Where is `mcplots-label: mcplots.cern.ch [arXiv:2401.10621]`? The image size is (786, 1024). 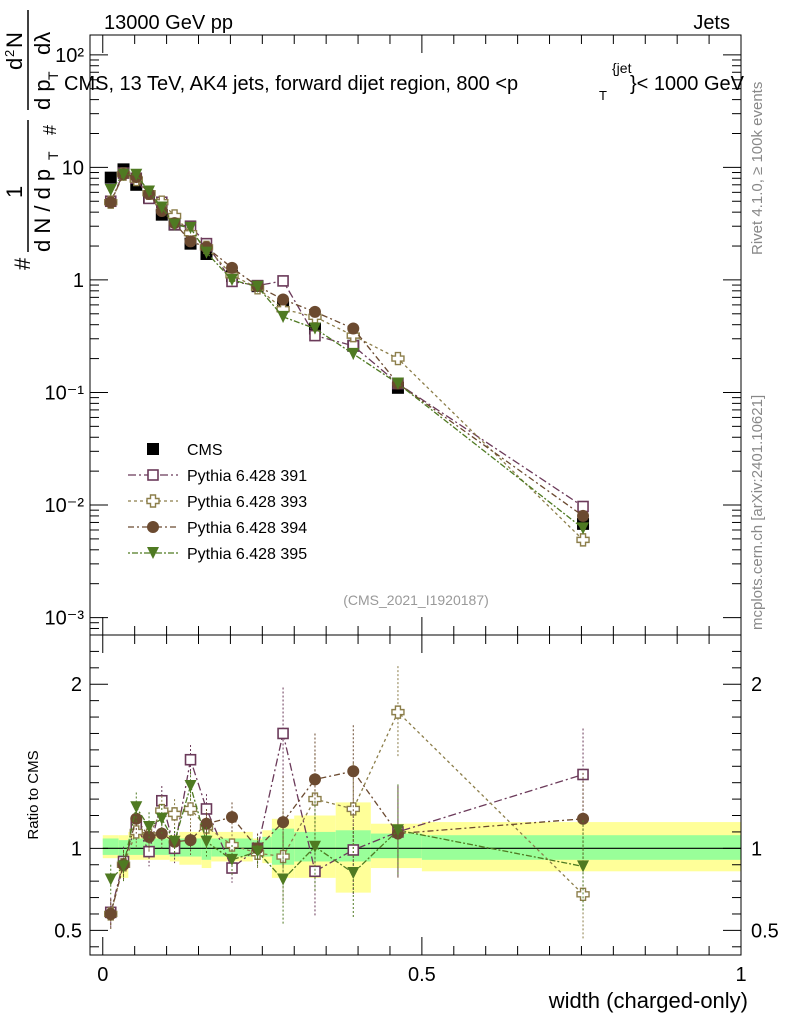
mcplots-label: mcplots.cern.ch [arXiv:2401.10621] is located at coordinates (757, 512).